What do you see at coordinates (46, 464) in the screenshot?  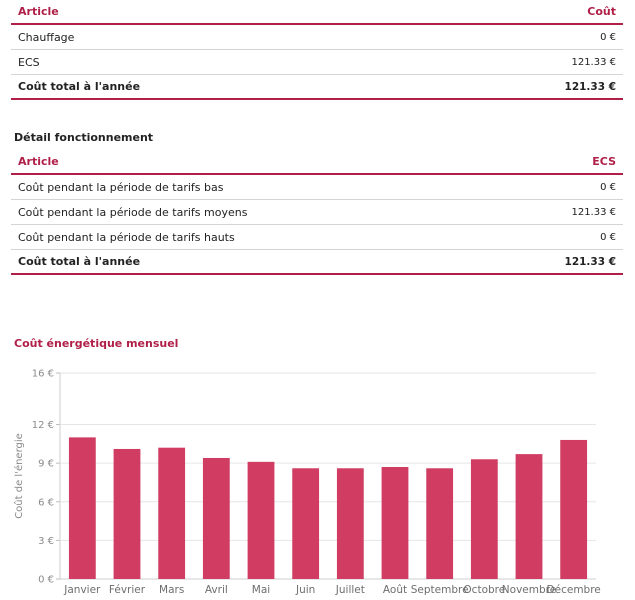 I see `y-tick-label: 9 €` at bounding box center [46, 464].